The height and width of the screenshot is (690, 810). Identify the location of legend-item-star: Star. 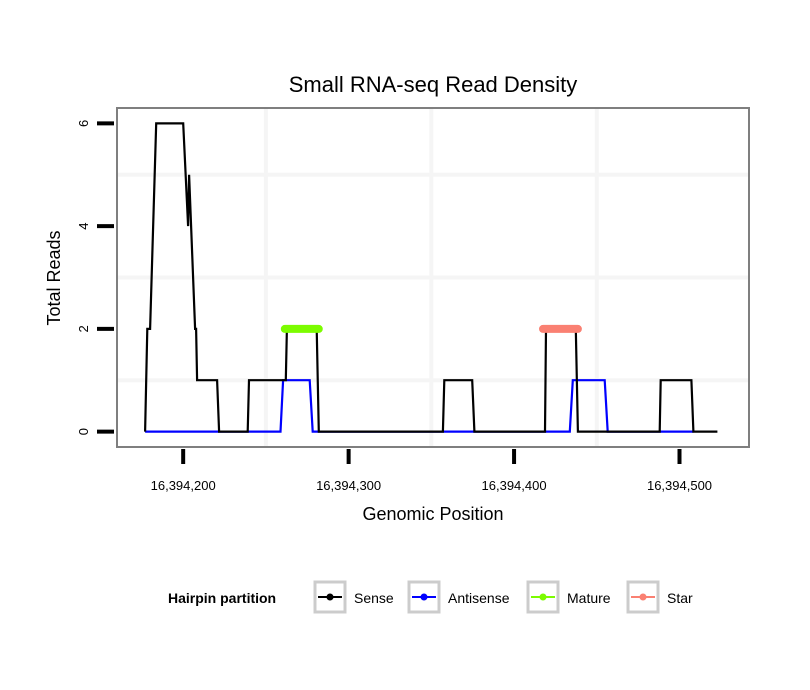
(659, 597).